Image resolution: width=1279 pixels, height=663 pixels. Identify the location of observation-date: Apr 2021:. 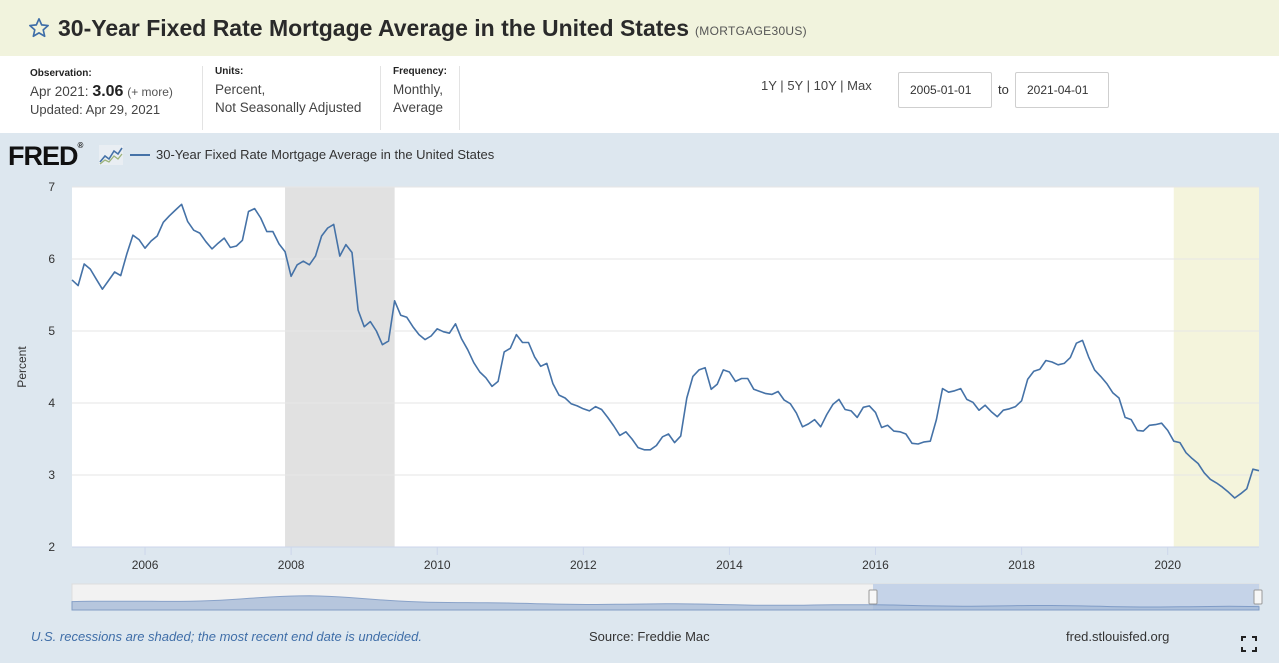
(59, 91).